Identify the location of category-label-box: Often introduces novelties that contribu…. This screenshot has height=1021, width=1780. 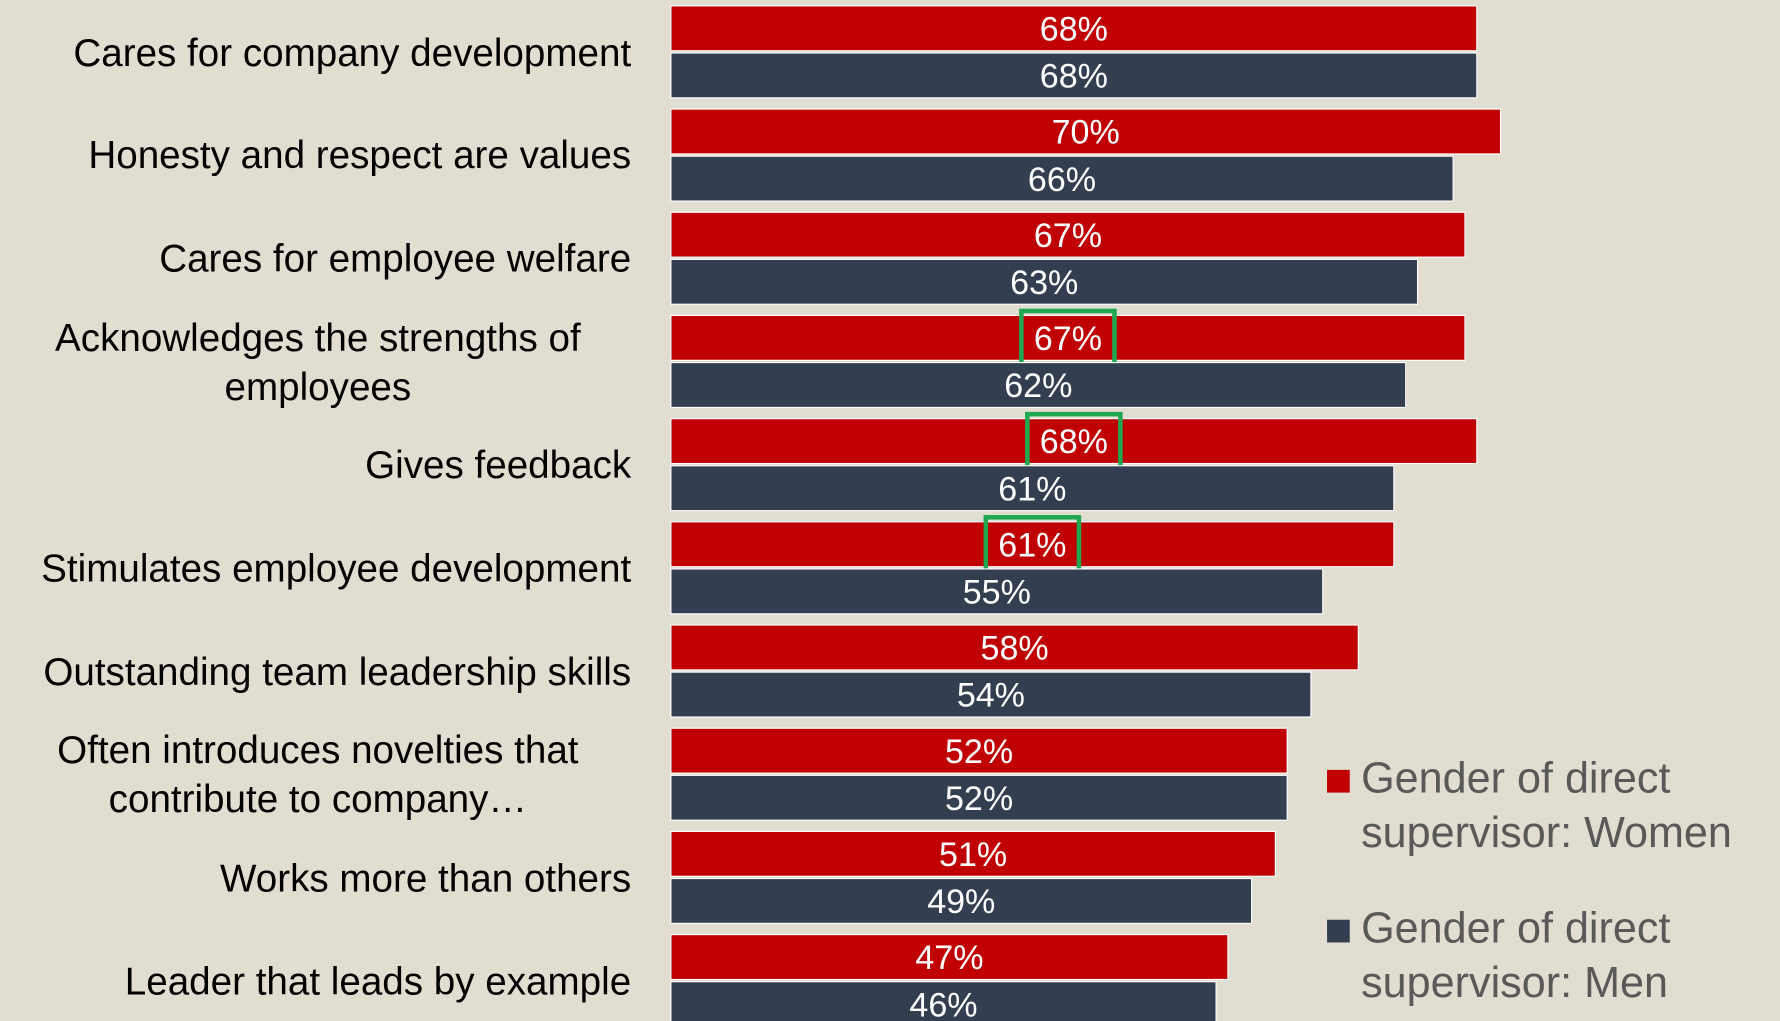
(315, 776).